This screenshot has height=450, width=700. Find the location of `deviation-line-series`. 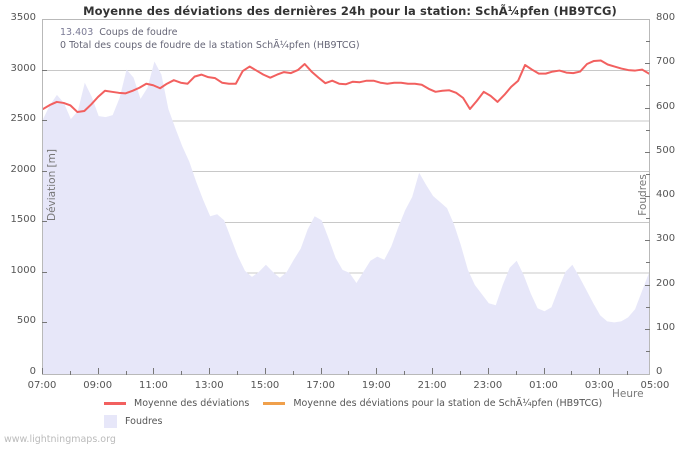

deviation-line-series is located at coordinates (346, 86).